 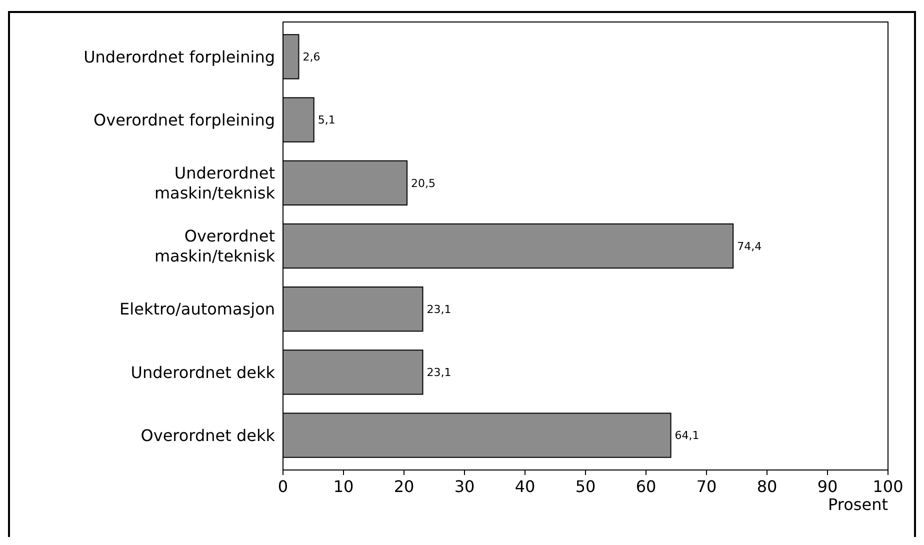 What do you see at coordinates (858, 504) in the screenshot?
I see `x-axis-title: Prosent` at bounding box center [858, 504].